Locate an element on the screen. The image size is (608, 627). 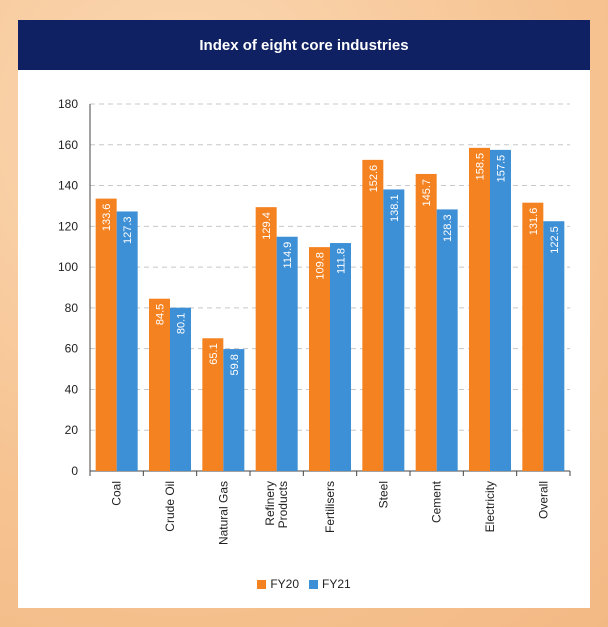
y-tick-label: 20 is located at coordinates (72, 430).